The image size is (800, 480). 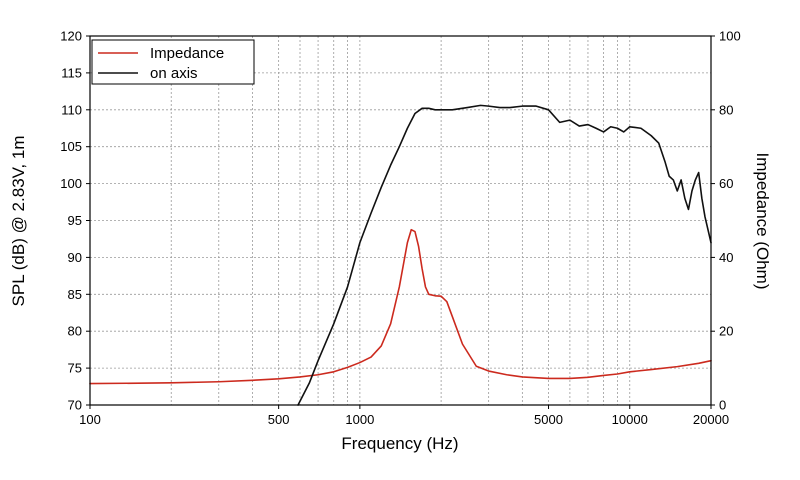 What do you see at coordinates (711, 419) in the screenshot?
I see `x-tick-label: 20000` at bounding box center [711, 419].